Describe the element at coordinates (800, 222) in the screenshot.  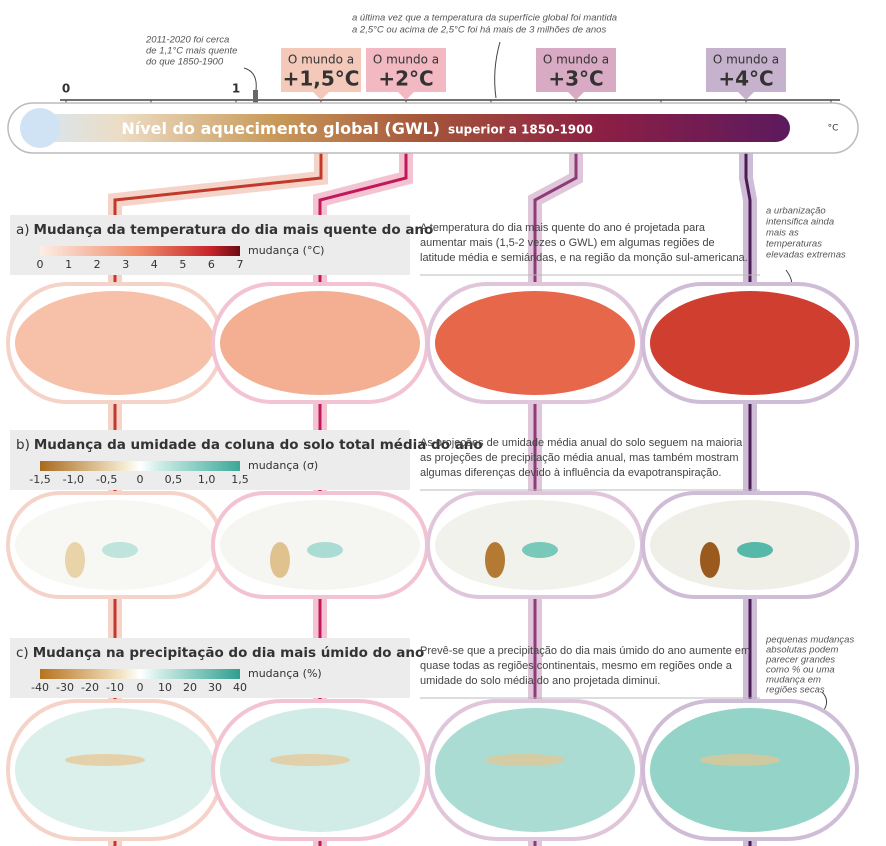
I see `annotation: intensifica ainda` at that location.